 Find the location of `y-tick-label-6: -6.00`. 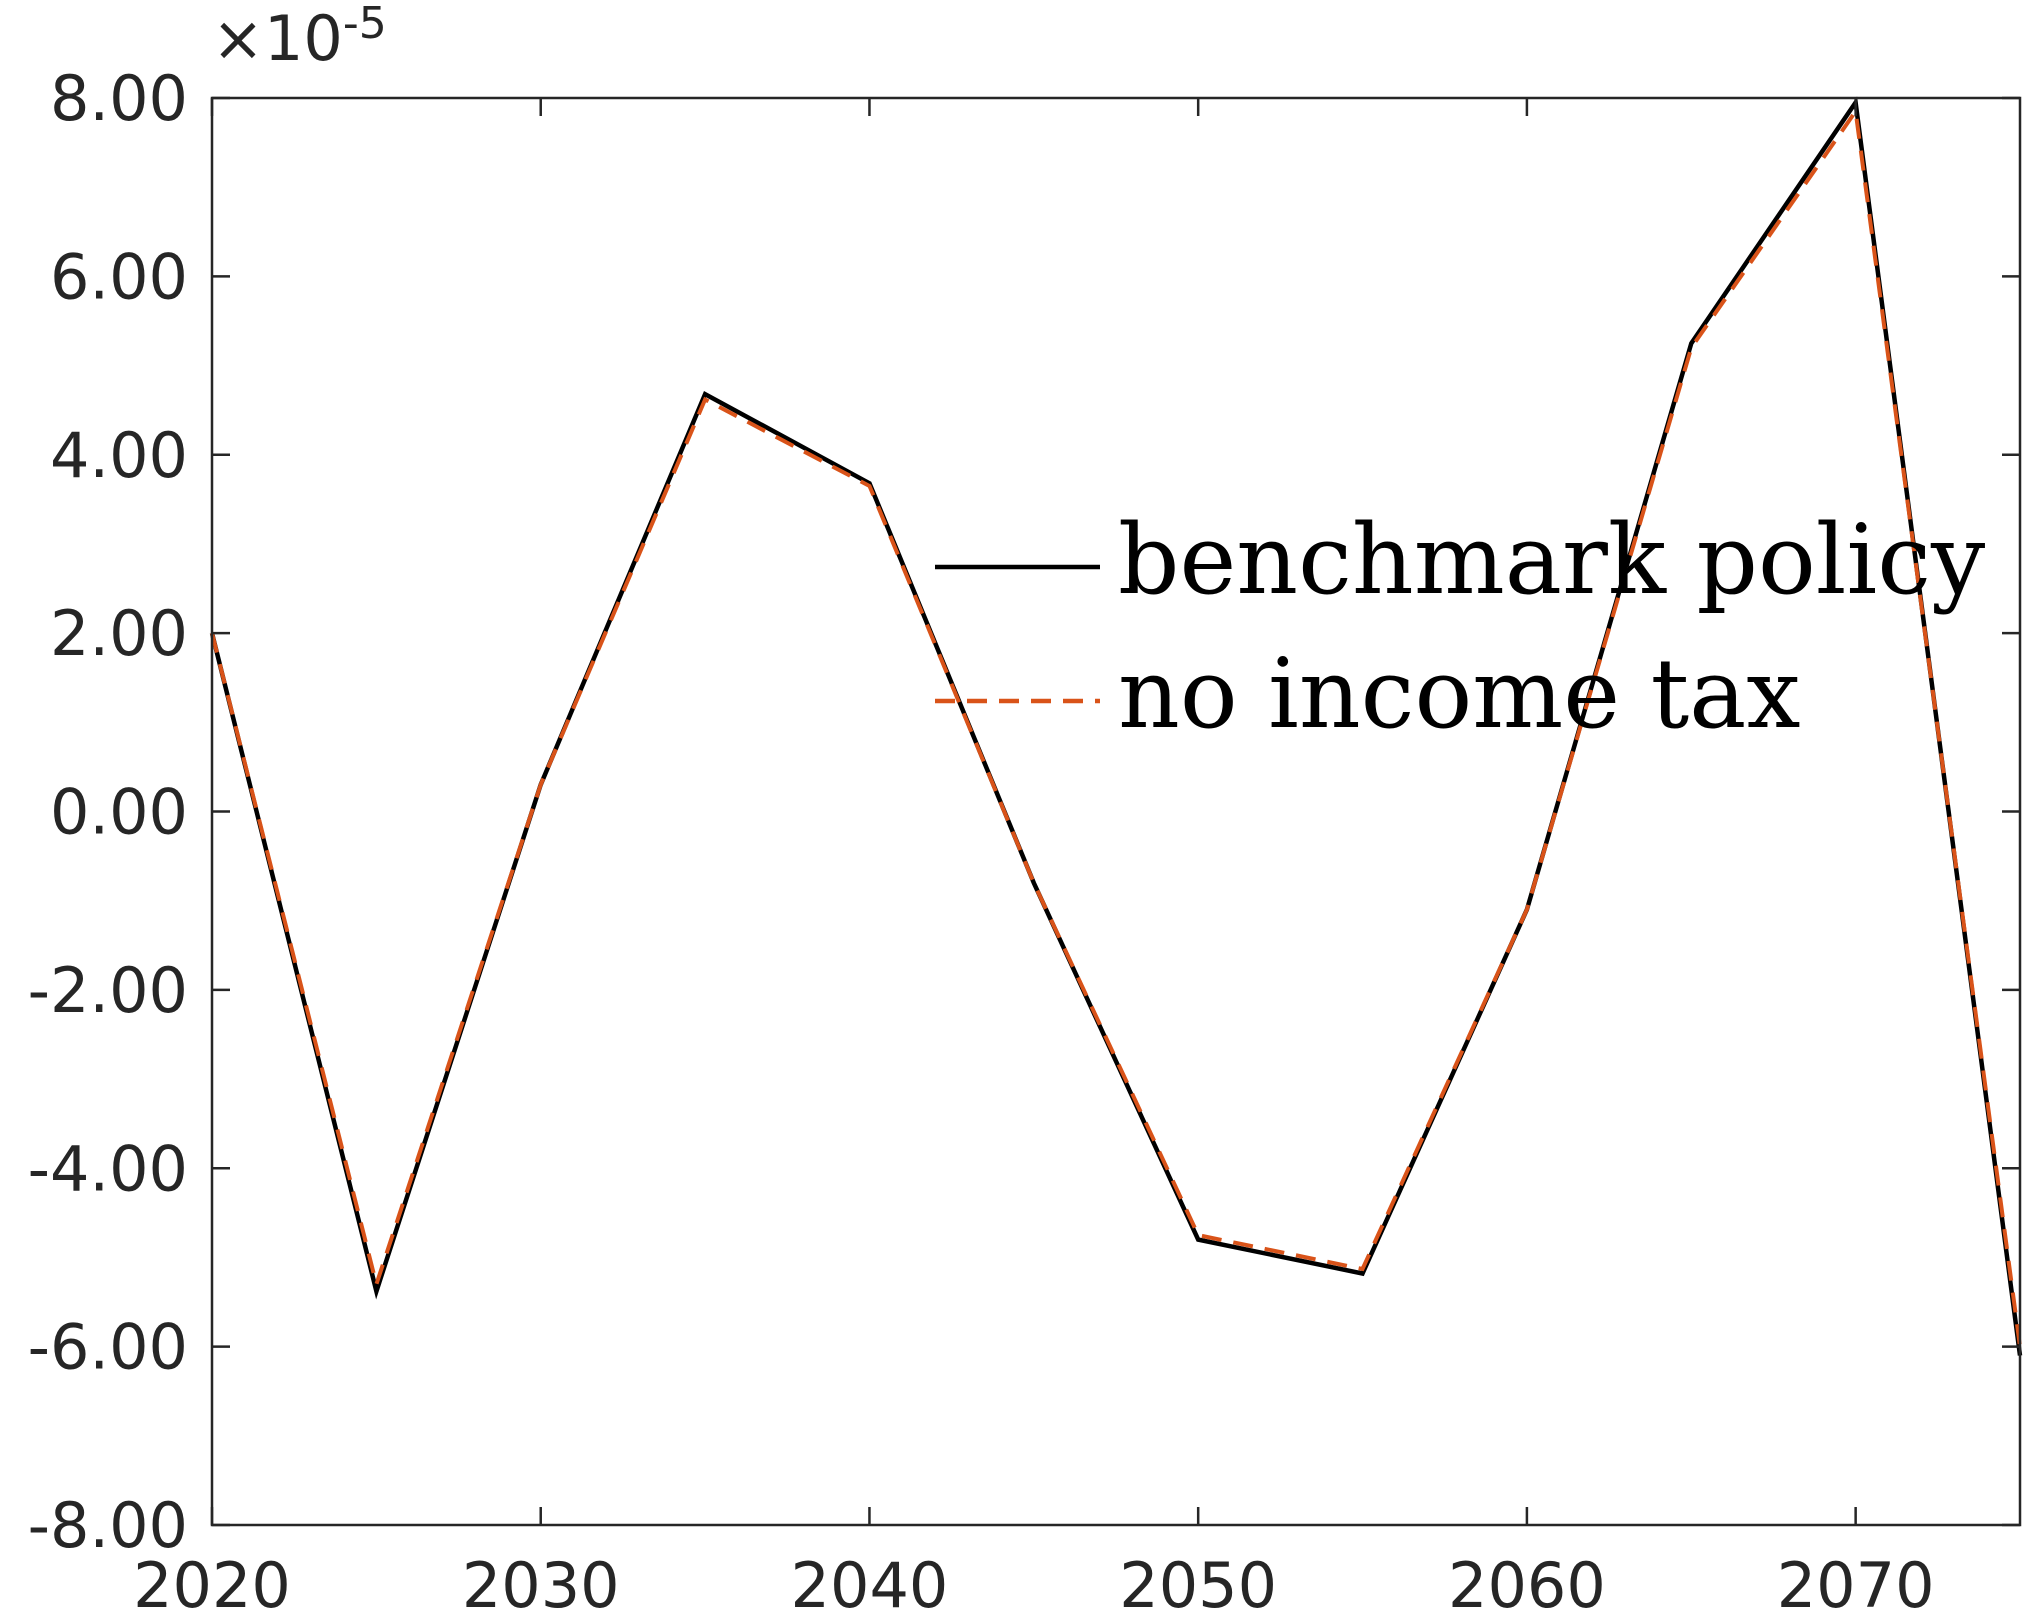

y-tick-label-6: -6.00 is located at coordinates (108, 1347).